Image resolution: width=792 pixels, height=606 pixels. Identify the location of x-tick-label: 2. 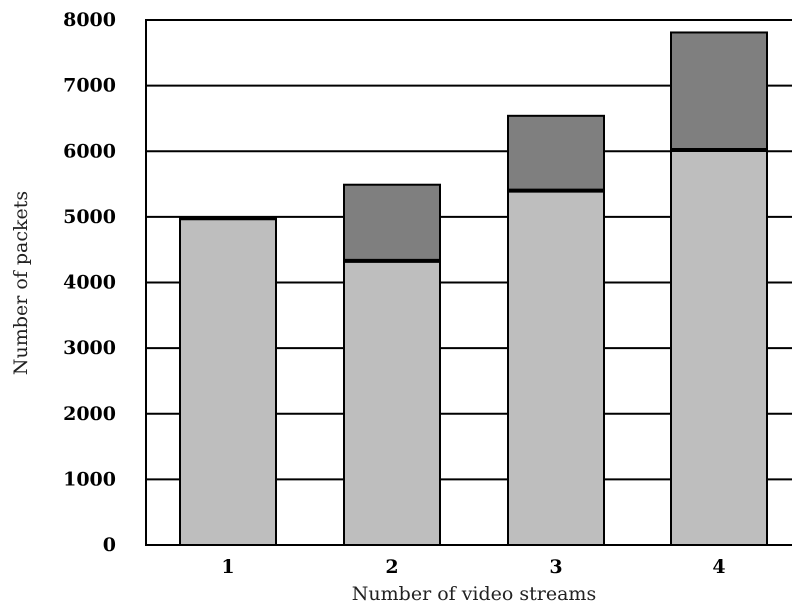
(391, 567).